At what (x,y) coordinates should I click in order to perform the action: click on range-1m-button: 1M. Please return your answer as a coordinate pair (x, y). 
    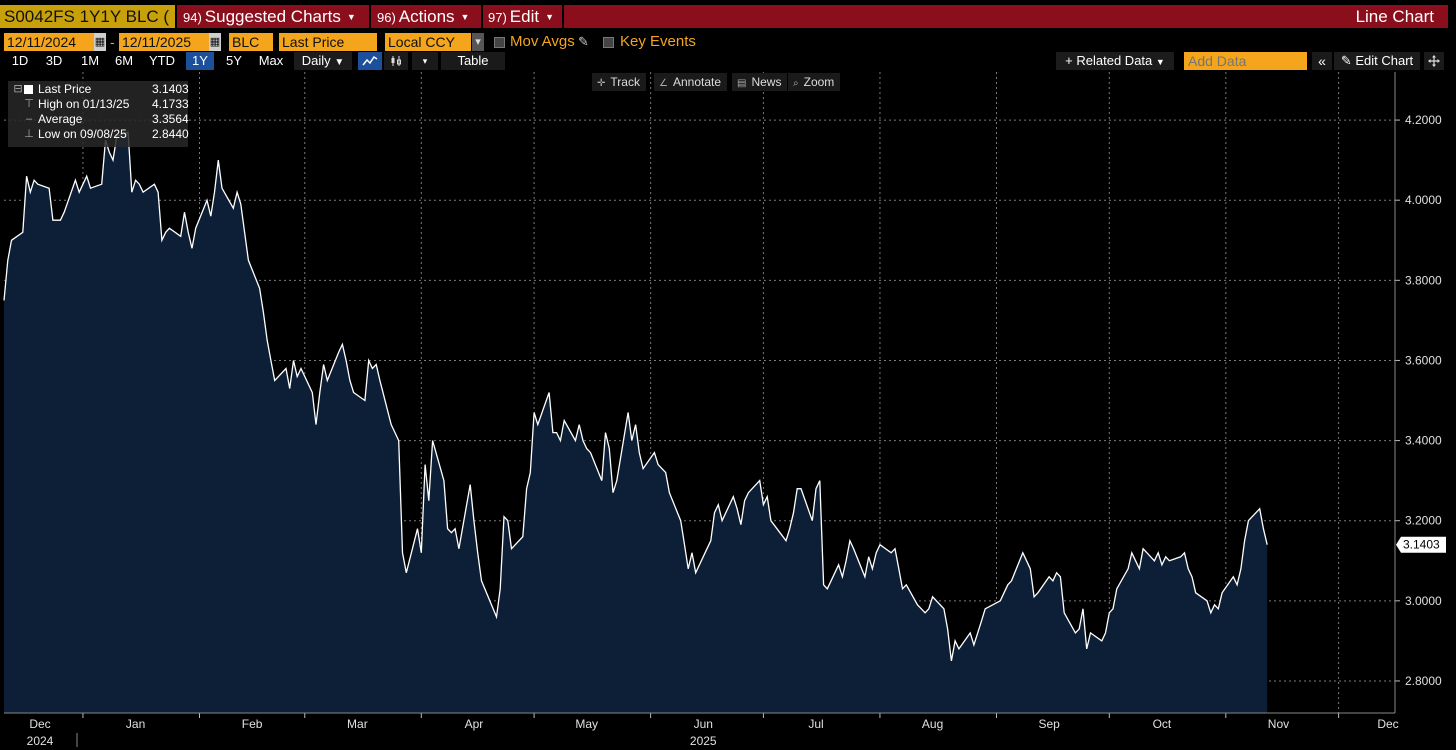
    Looking at the image, I should click on (90, 60).